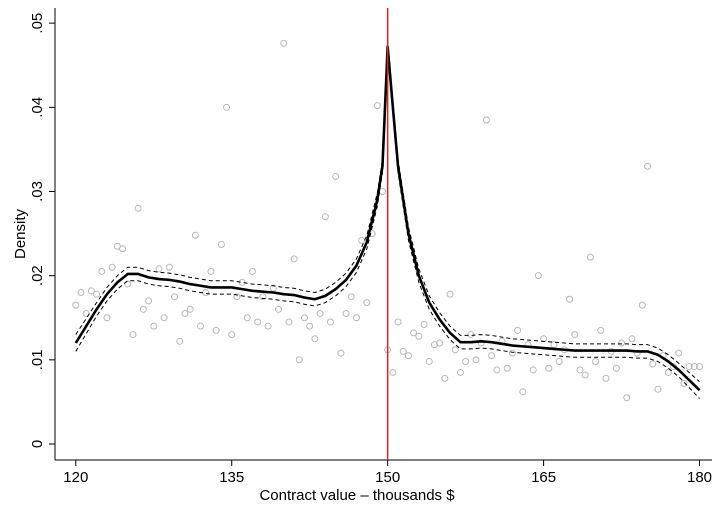 This screenshot has height=506, width=715. What do you see at coordinates (75, 477) in the screenshot?
I see `x-tick-label: 120` at bounding box center [75, 477].